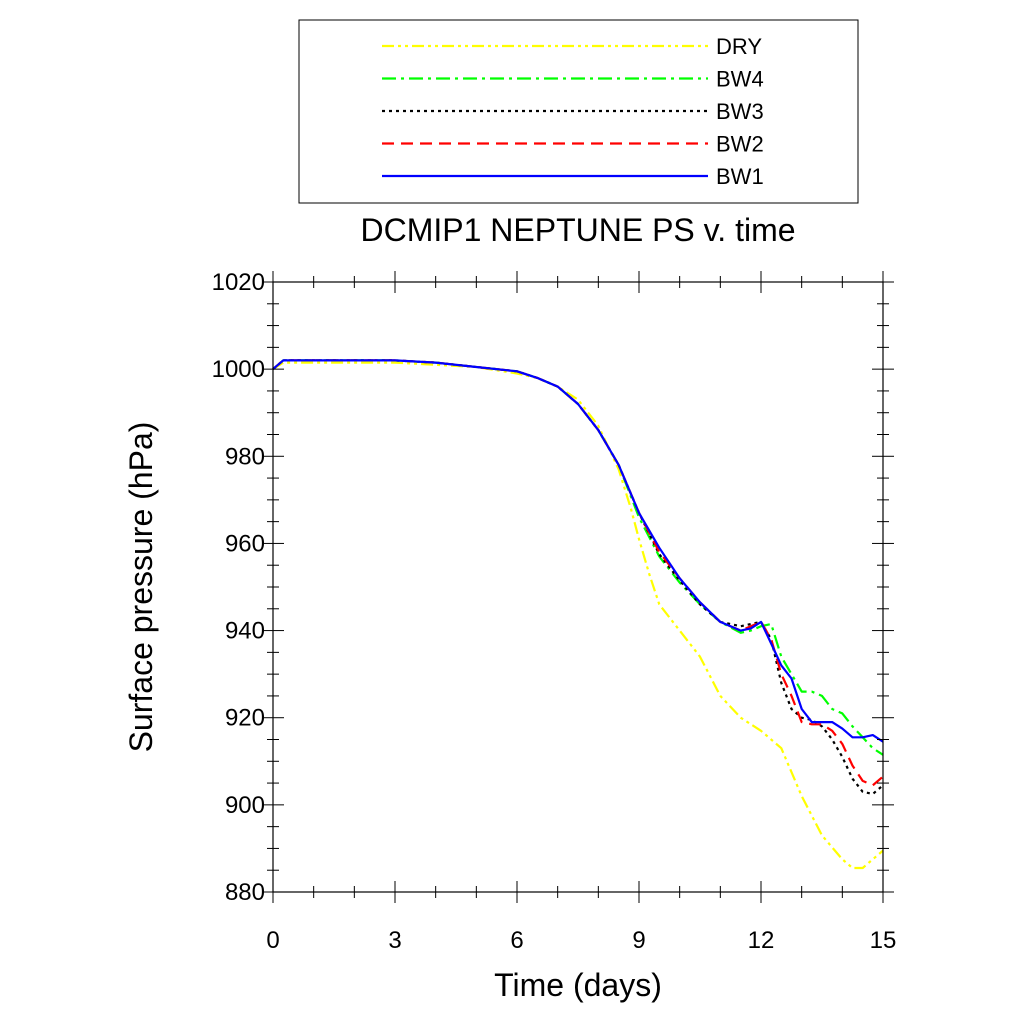 This screenshot has height=1024, width=1024. Describe the element at coordinates (245, 631) in the screenshot. I see `y-tick-label: 940` at that location.